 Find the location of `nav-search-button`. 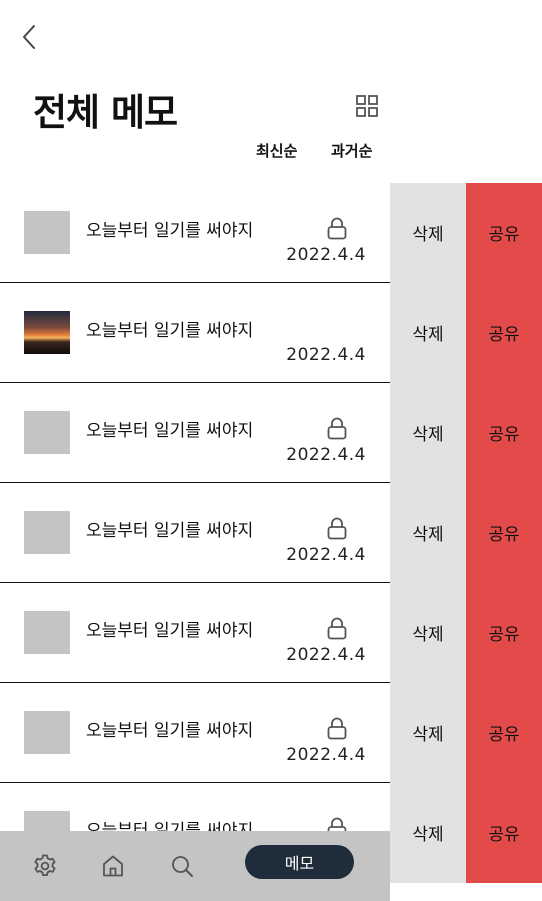

nav-search-button is located at coordinates (182, 866).